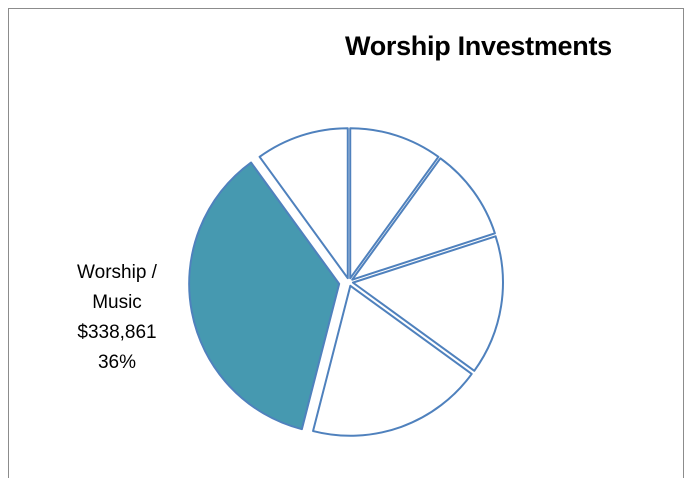 The image size is (694, 485). What do you see at coordinates (117, 332) in the screenshot?
I see `slice-label-line-3: $338,861` at bounding box center [117, 332].